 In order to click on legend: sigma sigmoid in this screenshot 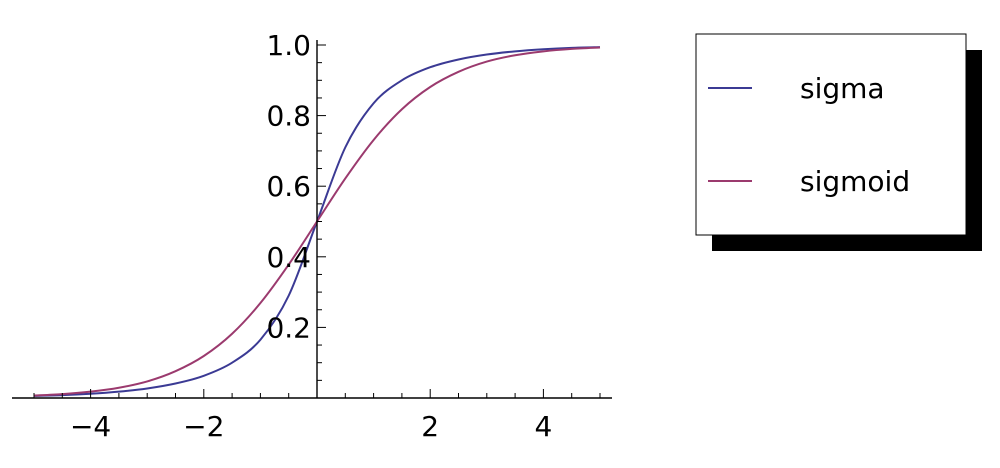, I will do `click(838, 142)`.